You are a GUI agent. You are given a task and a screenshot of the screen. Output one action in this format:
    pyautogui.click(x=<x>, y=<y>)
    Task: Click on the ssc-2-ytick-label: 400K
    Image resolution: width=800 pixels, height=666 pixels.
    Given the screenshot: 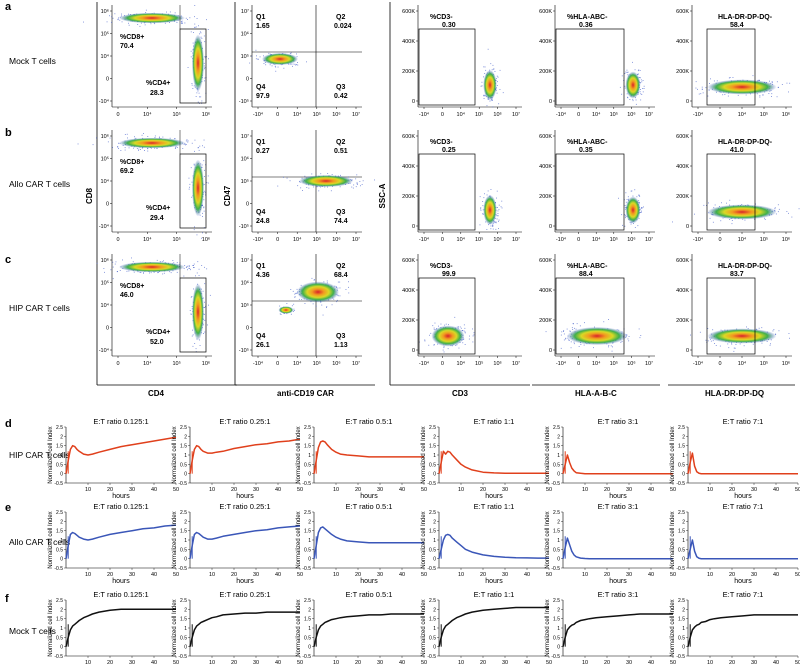 What is the action you would take?
    pyautogui.click(x=682, y=167)
    